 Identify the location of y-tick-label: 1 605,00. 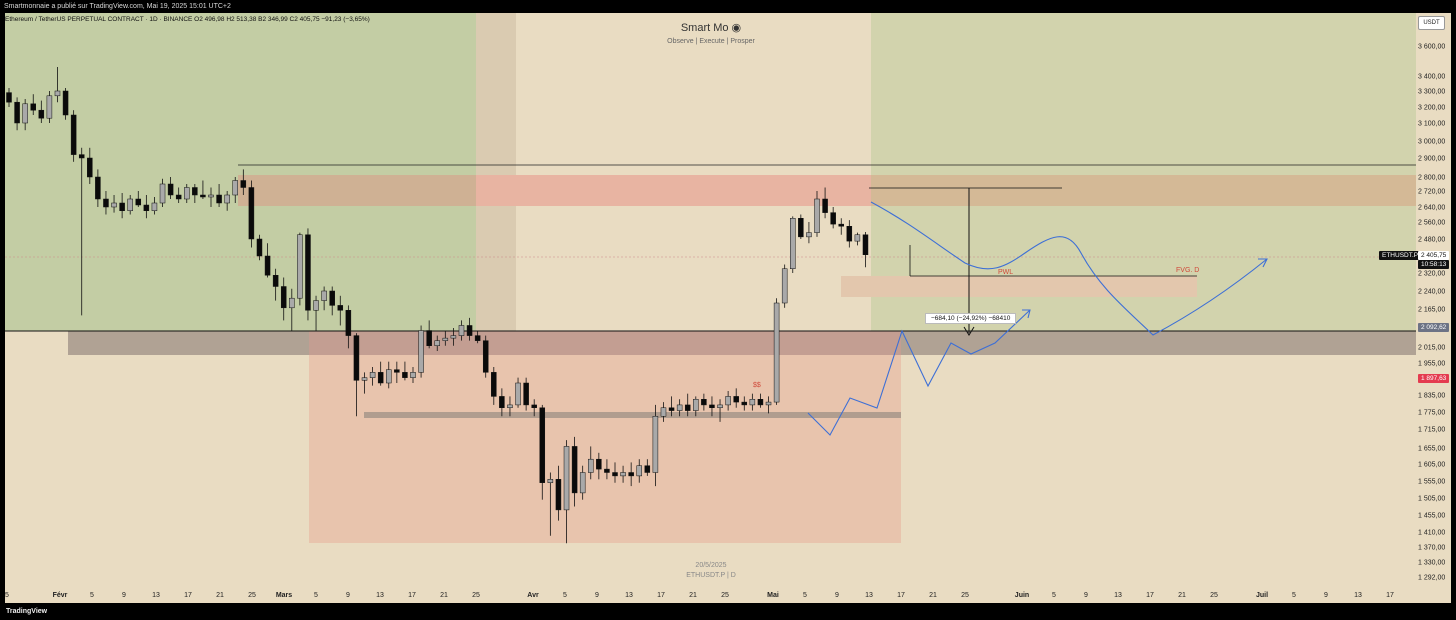
(1431, 465).